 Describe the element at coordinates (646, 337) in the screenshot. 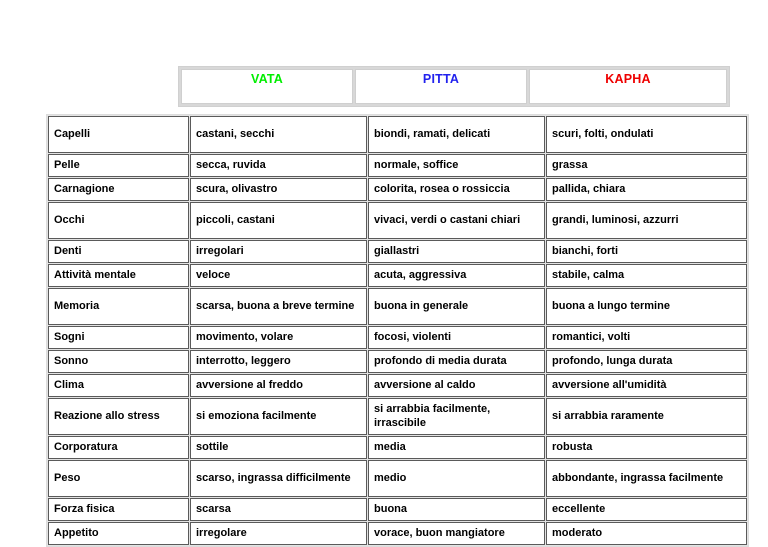

I see `value-kapha: romantici, volti` at that location.